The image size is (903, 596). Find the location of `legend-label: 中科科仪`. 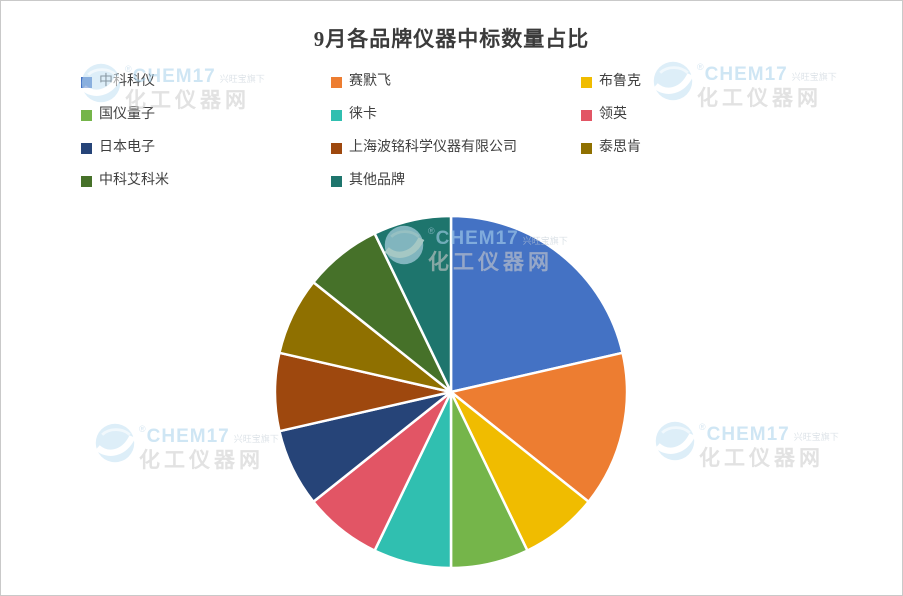

legend-label: 中科科仪 is located at coordinates (127, 81).